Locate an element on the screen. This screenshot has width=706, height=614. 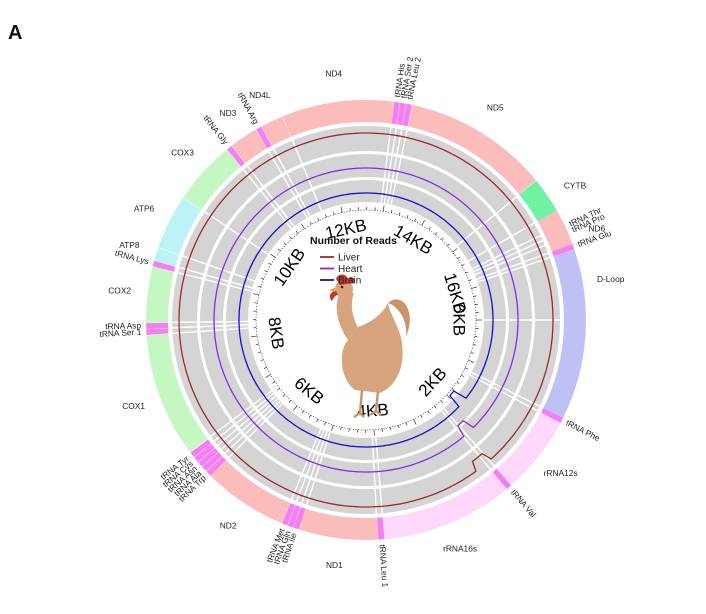
feature-nd4l is located at coordinates (276, 131).